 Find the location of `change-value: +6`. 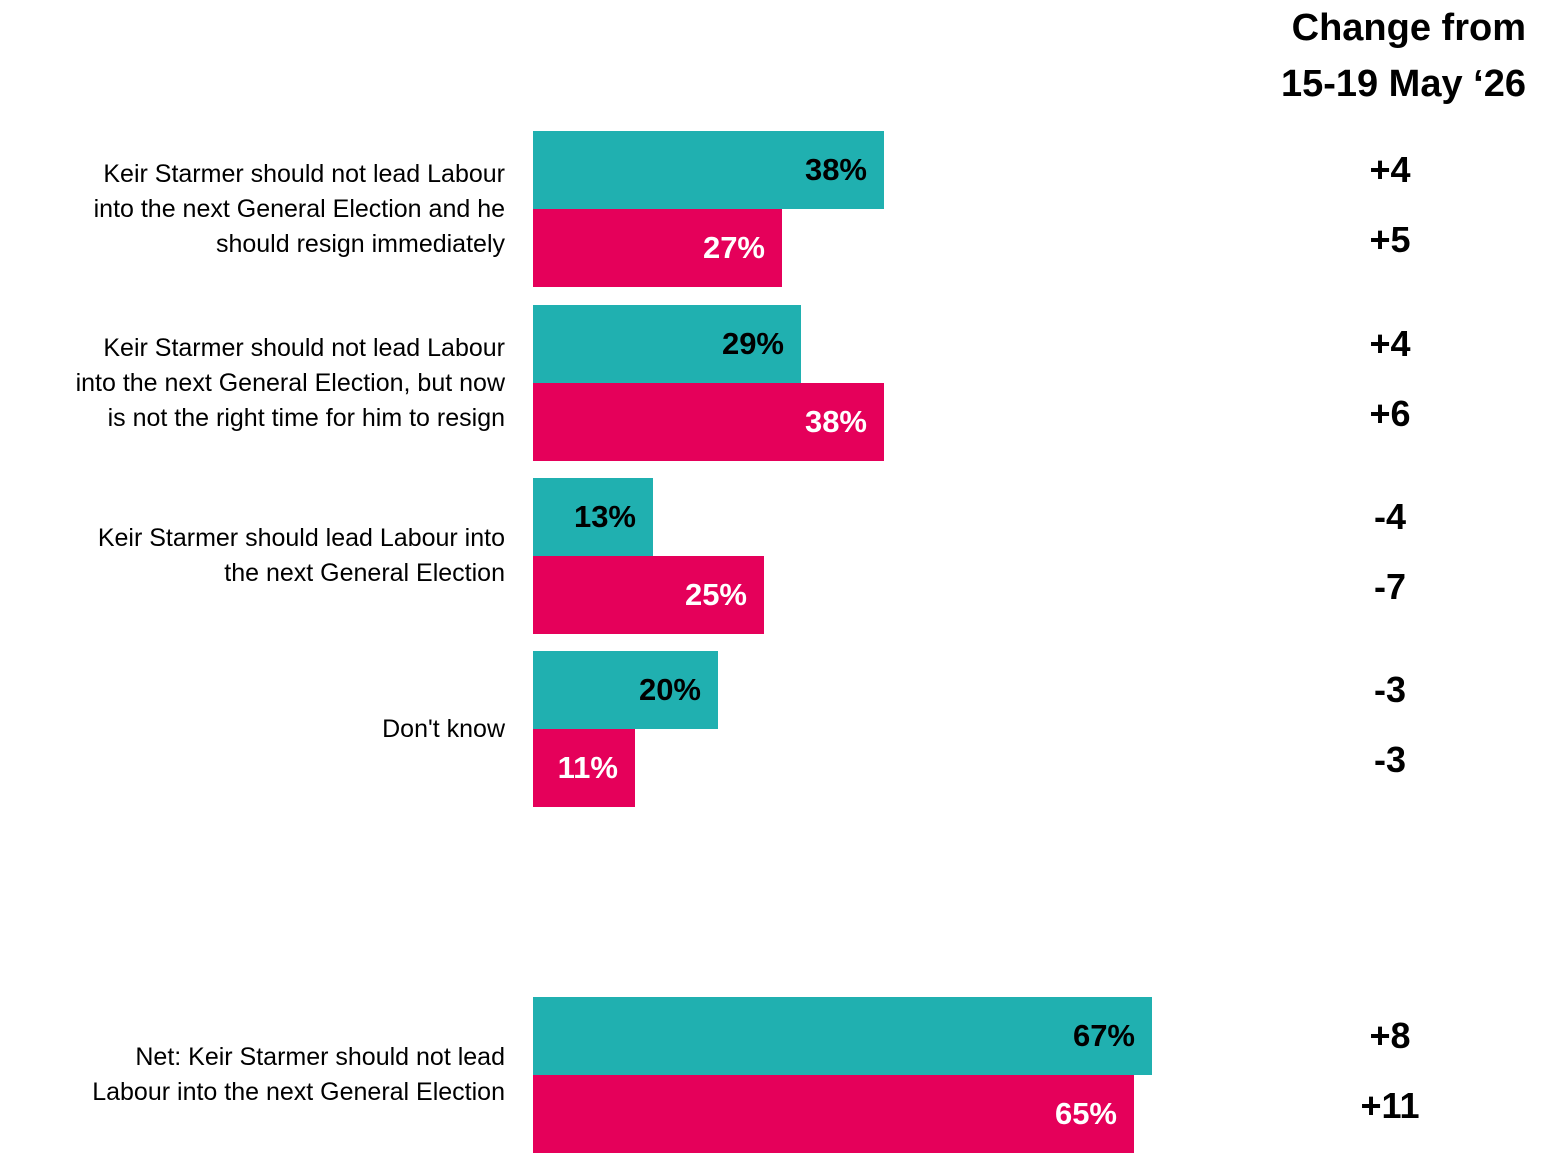

change-value: +6 is located at coordinates (1390, 413).